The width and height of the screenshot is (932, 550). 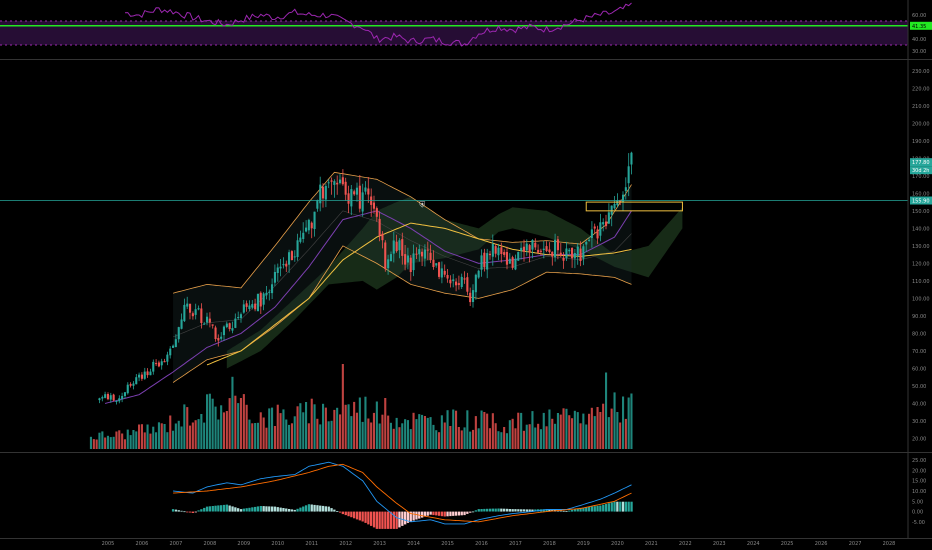 I want to click on price-tick-label: 70.00, so click(x=919, y=352).